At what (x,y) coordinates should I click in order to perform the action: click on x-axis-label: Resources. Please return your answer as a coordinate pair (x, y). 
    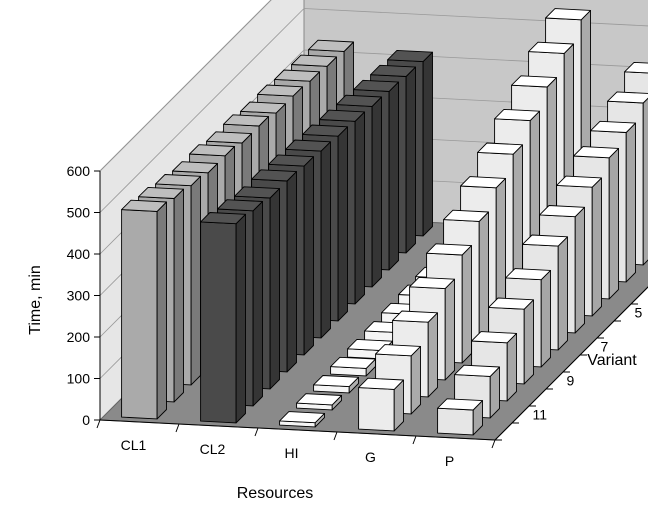
    Looking at the image, I should click on (275, 493).